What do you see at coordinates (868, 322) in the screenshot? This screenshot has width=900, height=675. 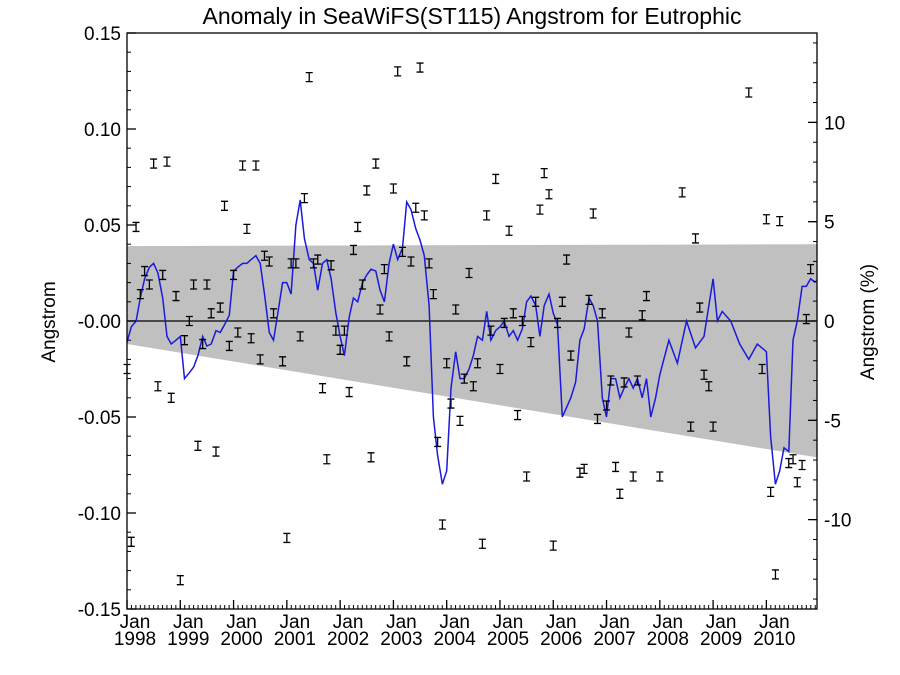 I see `y-axis-title-right: Angstrom (%)` at bounding box center [868, 322].